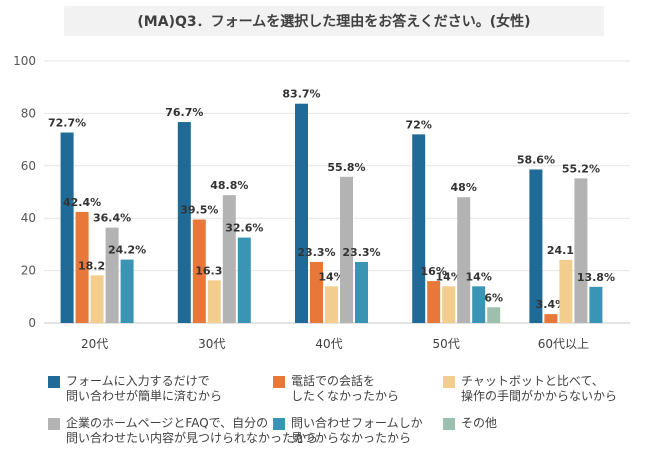 This screenshot has height=466, width=670. What do you see at coordinates (211, 344) in the screenshot?
I see `x-tick-label: 30代` at bounding box center [211, 344].